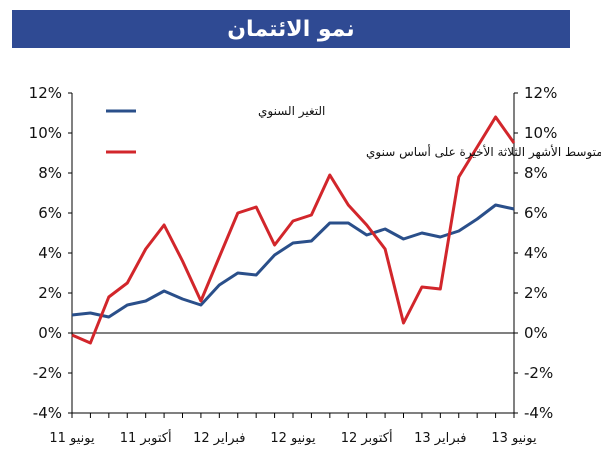 This screenshot has width=601, height=450. What do you see at coordinates (514, 438) in the screenshot?
I see `x-tick-label: يونيو 13` at bounding box center [514, 438].